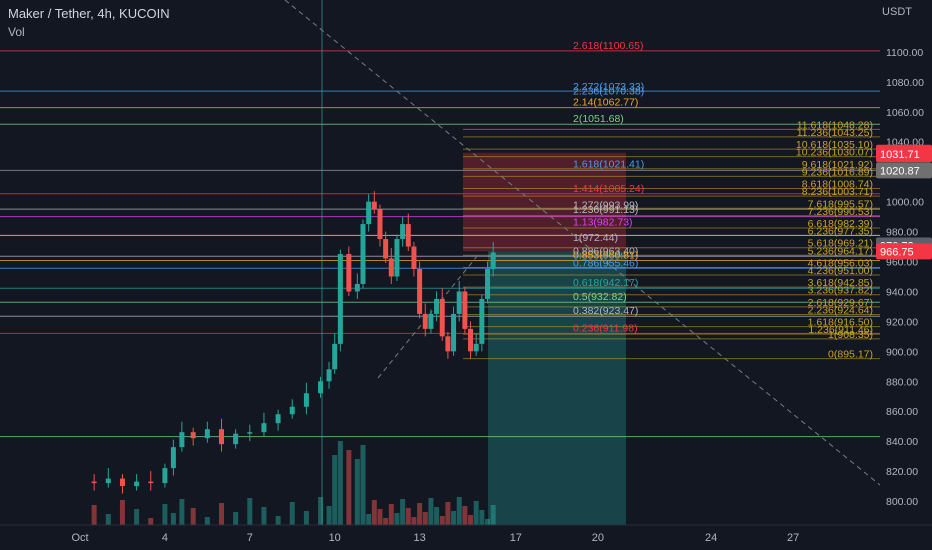 The image size is (932, 550). I want to click on fib-label: 10.236(1030.07), so click(834, 153).